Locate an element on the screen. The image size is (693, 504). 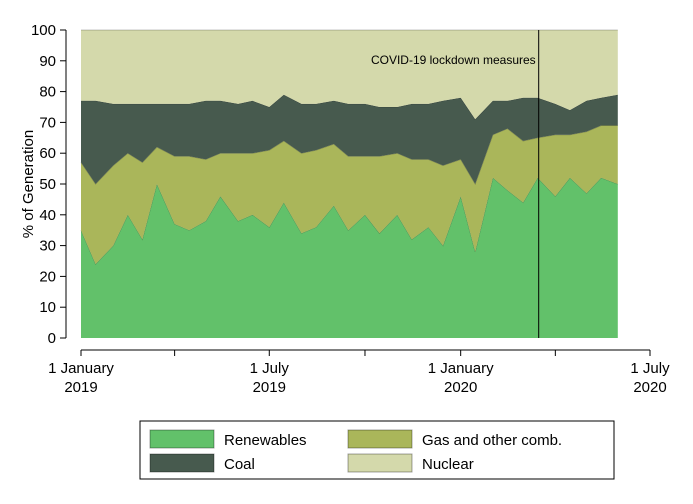
legend-label-coal: Coal is located at coordinates (239, 464).